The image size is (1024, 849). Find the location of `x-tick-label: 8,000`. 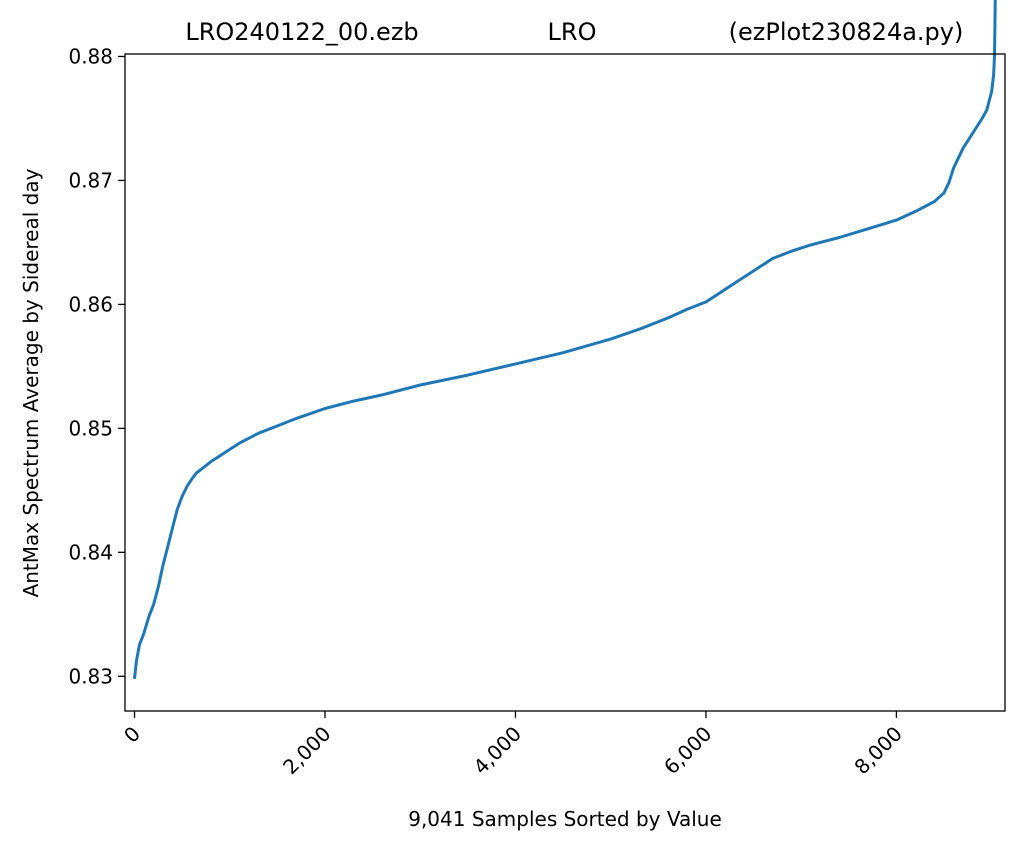

x-tick-label: 8,000 is located at coordinates (878, 750).